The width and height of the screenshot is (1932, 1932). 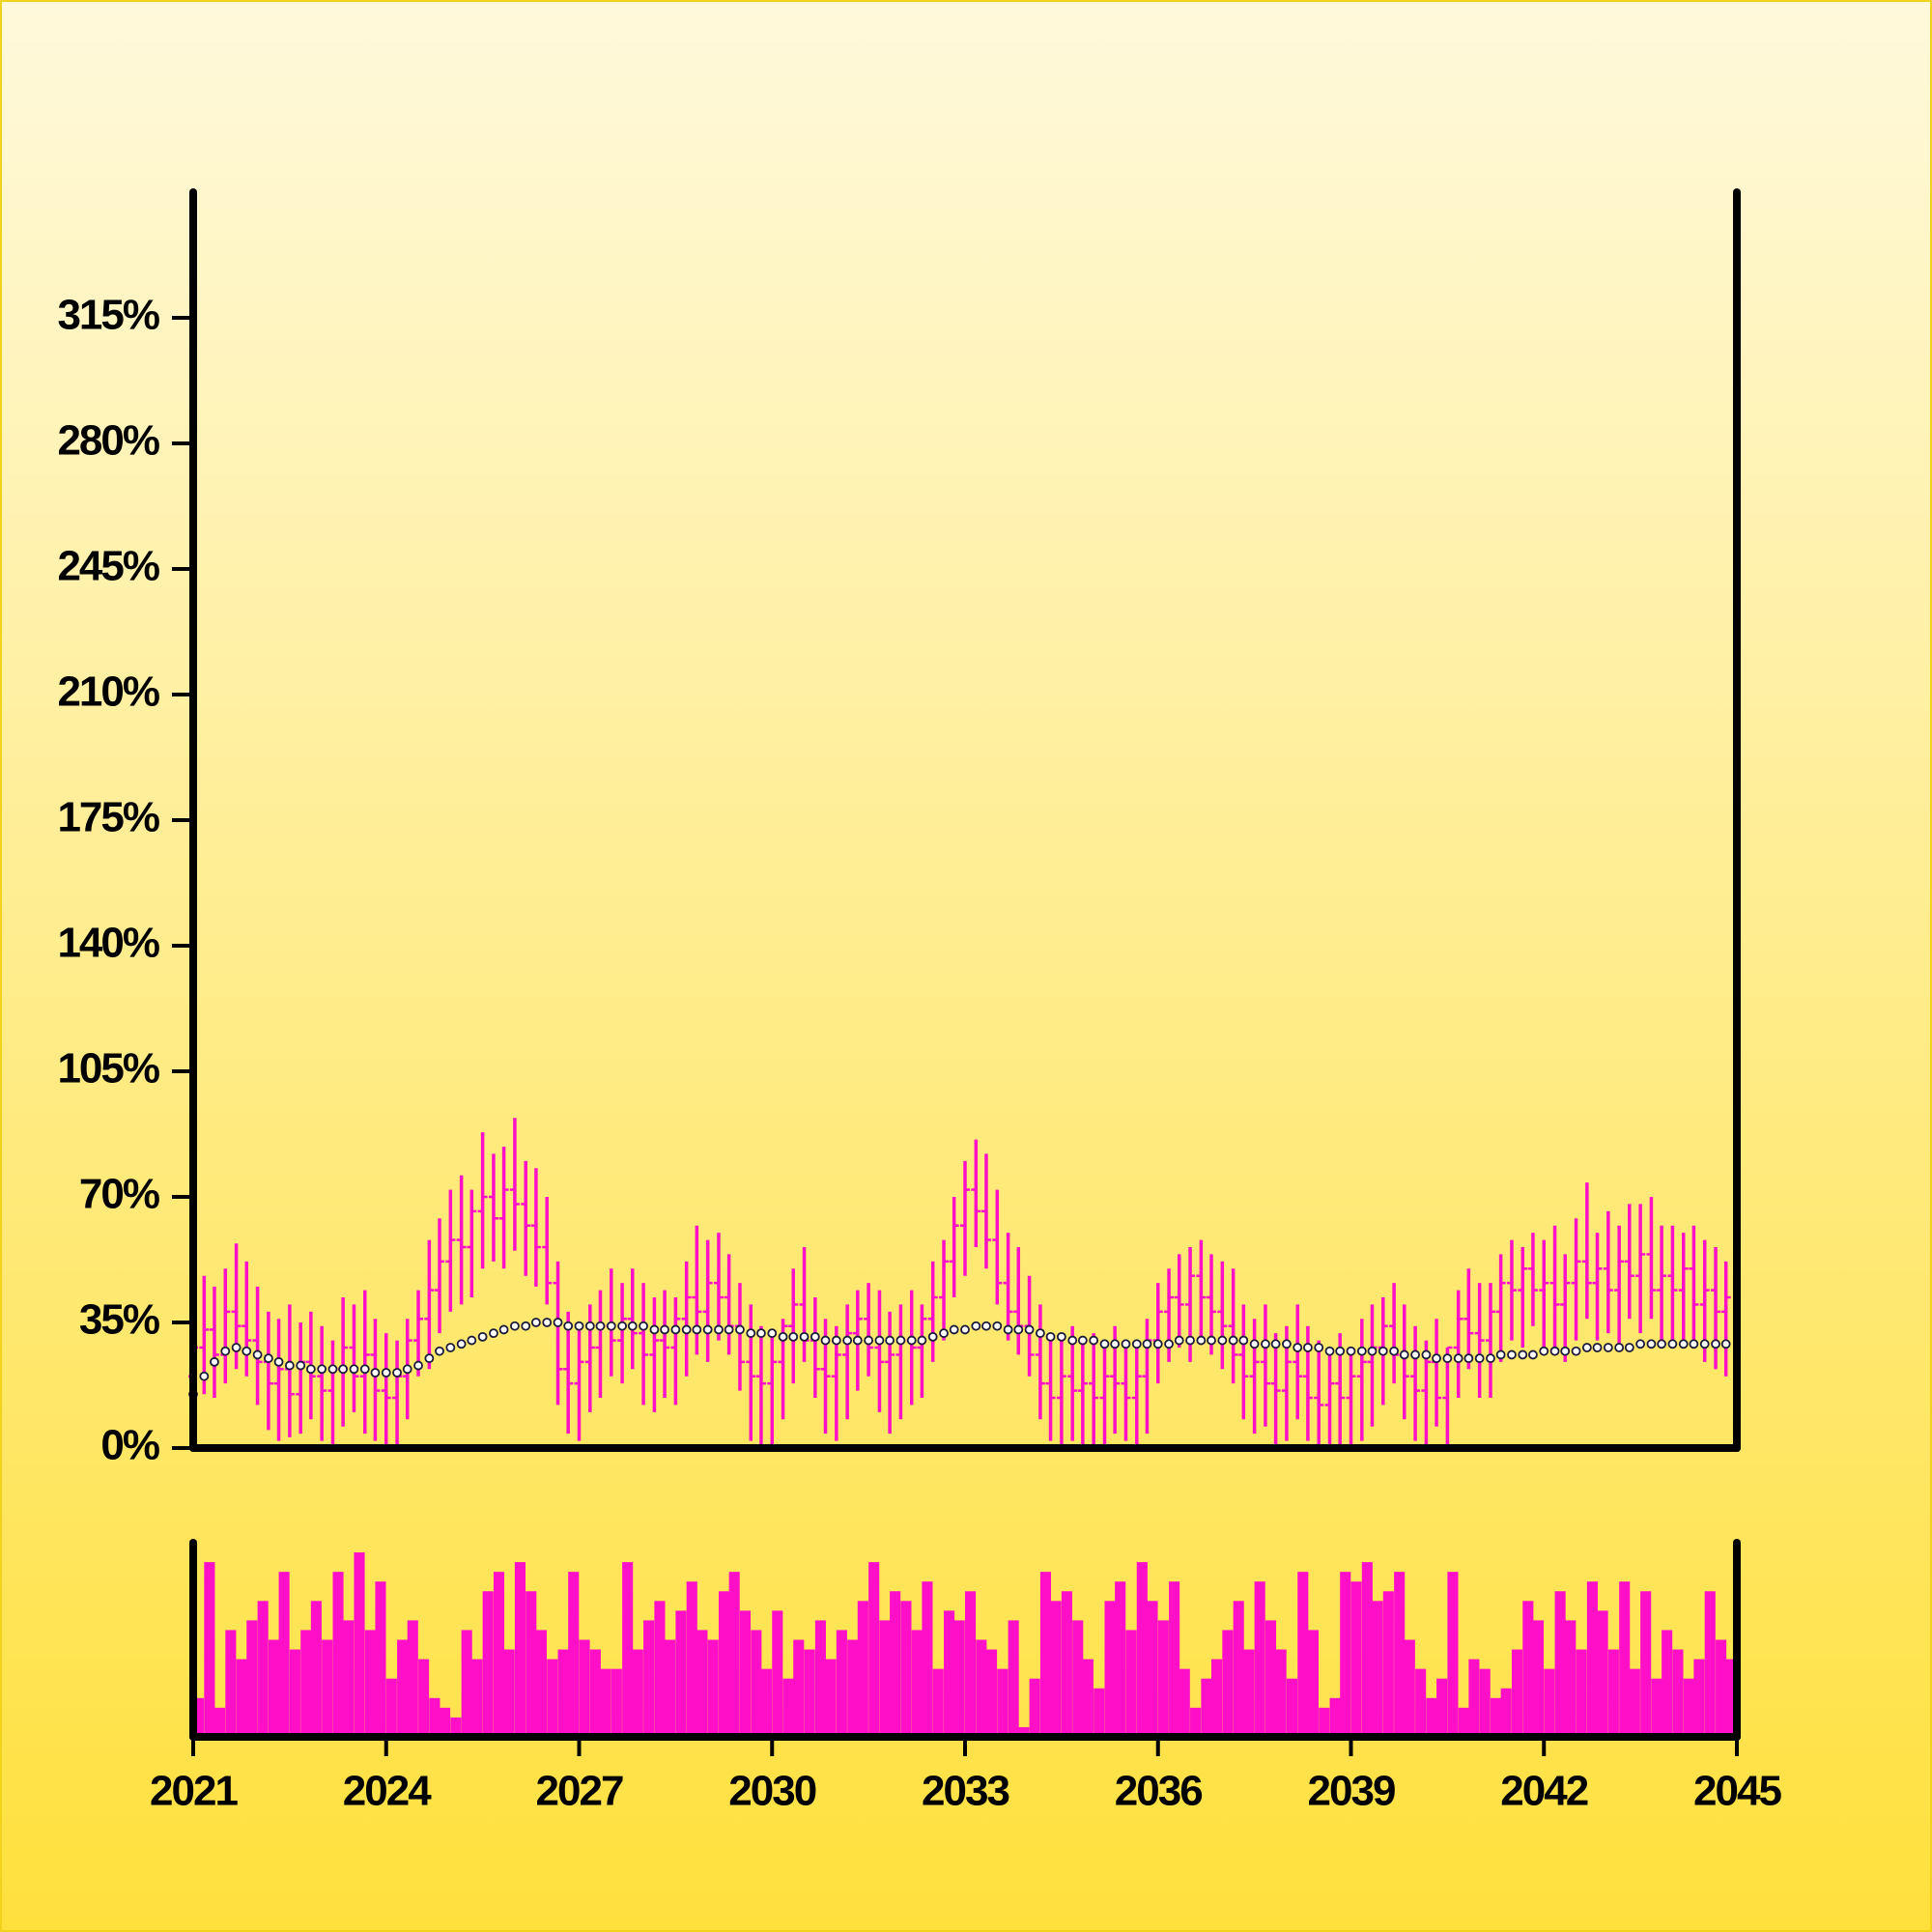 What do you see at coordinates (107, 817) in the screenshot?
I see `y-tick-label: 175%` at bounding box center [107, 817].